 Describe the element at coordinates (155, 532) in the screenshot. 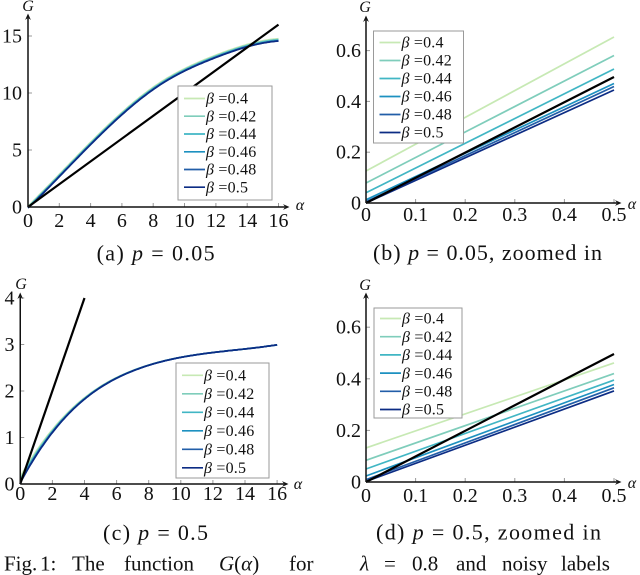

I see `svg-text: (c) p = 0.5` at that location.